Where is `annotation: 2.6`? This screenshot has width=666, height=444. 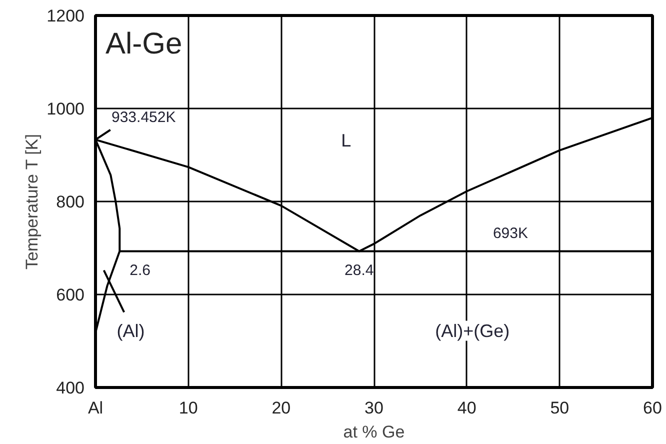 annotation: 2.6 is located at coordinates (140, 270).